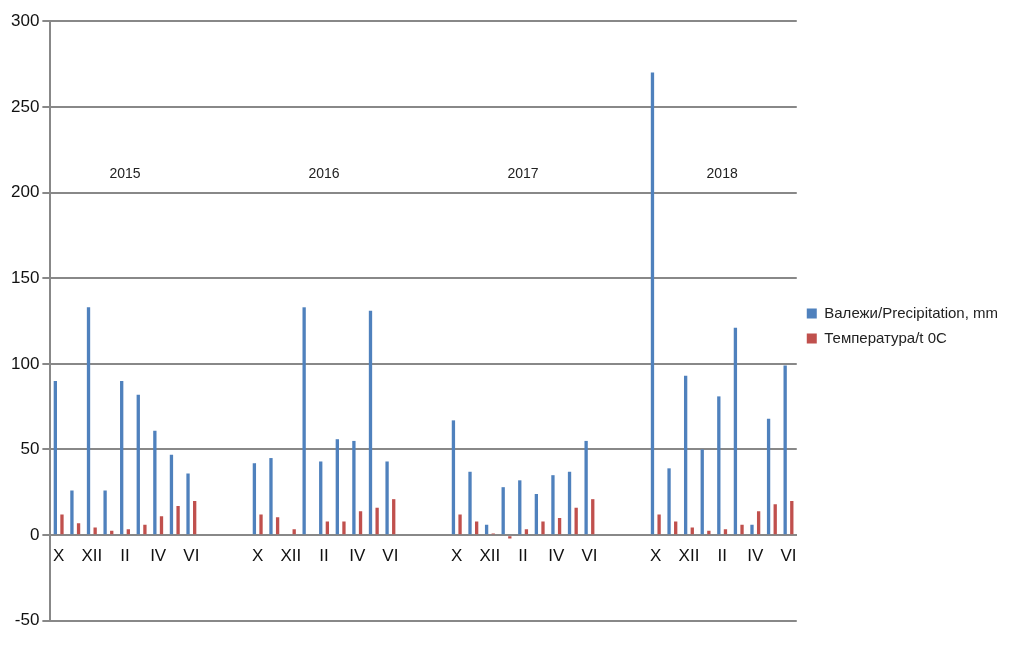 The height and width of the screenshot is (646, 1030). I want to click on y-tick-label: 150, so click(25, 277).